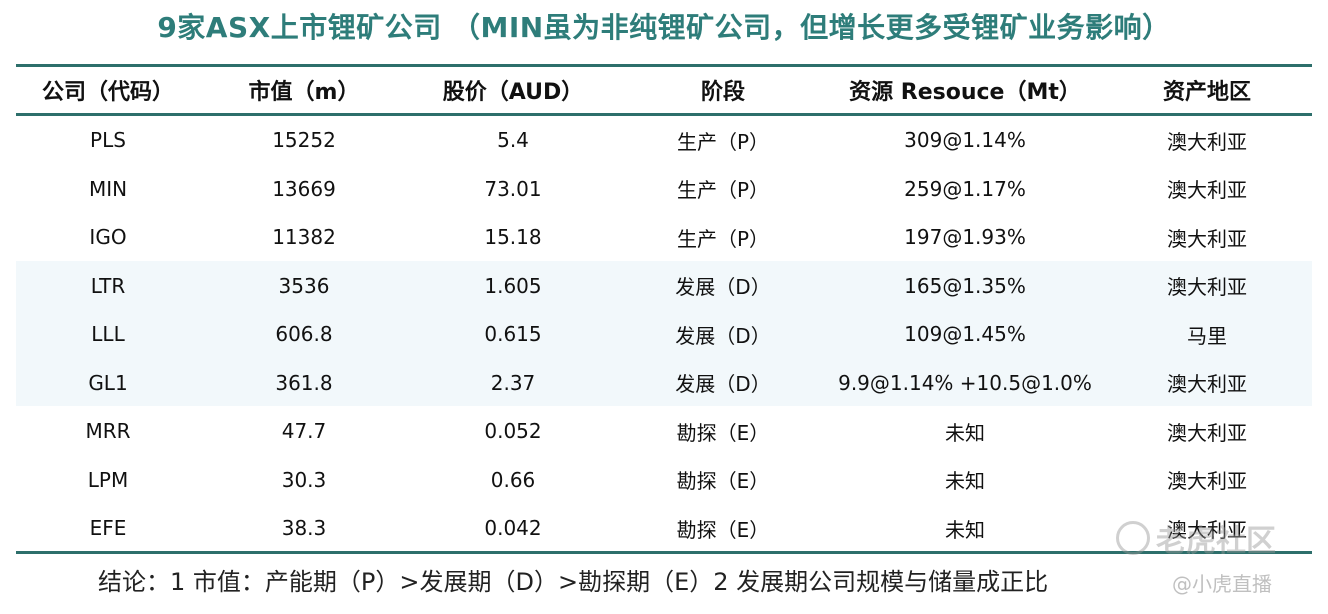 This screenshot has height=614, width=1328. Describe the element at coordinates (664, 237) in the screenshot. I see `table-row: IGO 11382 15.18 生产（P） 197@1.93% 澳大利亚` at that location.